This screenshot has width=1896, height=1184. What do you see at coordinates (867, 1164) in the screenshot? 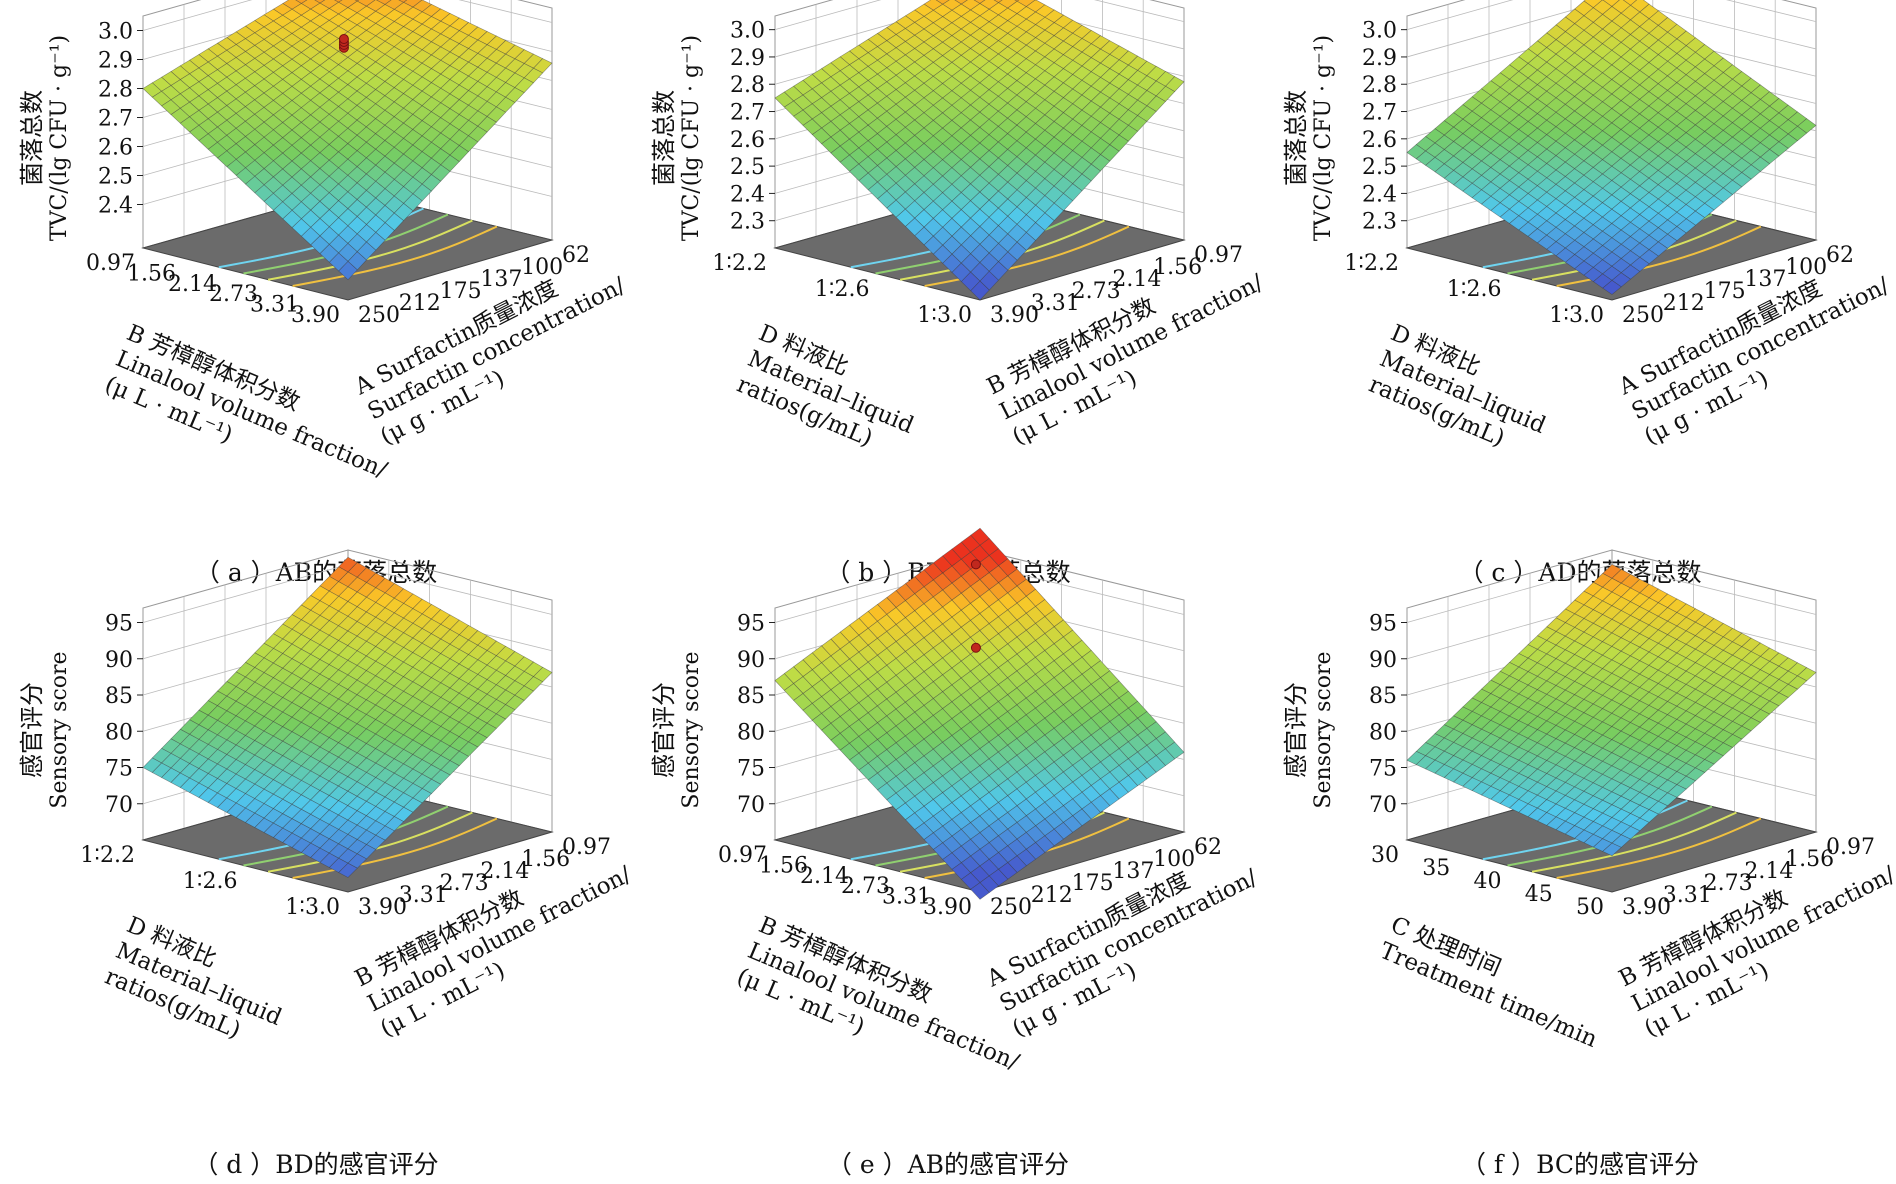
I see `caption-letter: （ e ）` at bounding box center [867, 1164].